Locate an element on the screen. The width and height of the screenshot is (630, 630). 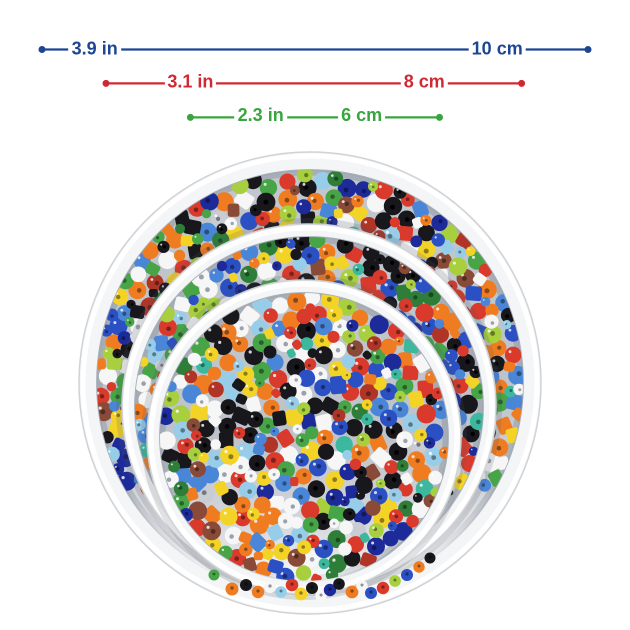
svg-text: 2.3 in is located at coordinates (261, 115).